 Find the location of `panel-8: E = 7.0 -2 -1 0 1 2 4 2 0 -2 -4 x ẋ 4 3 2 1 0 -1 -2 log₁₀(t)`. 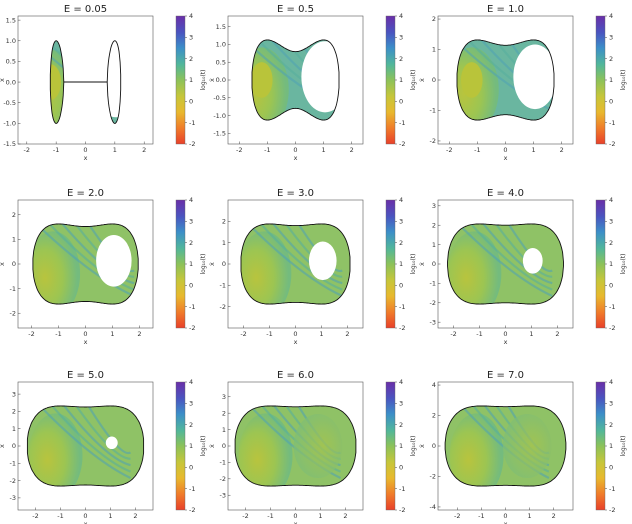

panel-8: E = 7.0 -2 -1 0 1 2 4 2 0 -2 -4 x ẋ 4 3 2 1 0 -1 -2 log₁₀(t) is located at coordinates (522, 447).